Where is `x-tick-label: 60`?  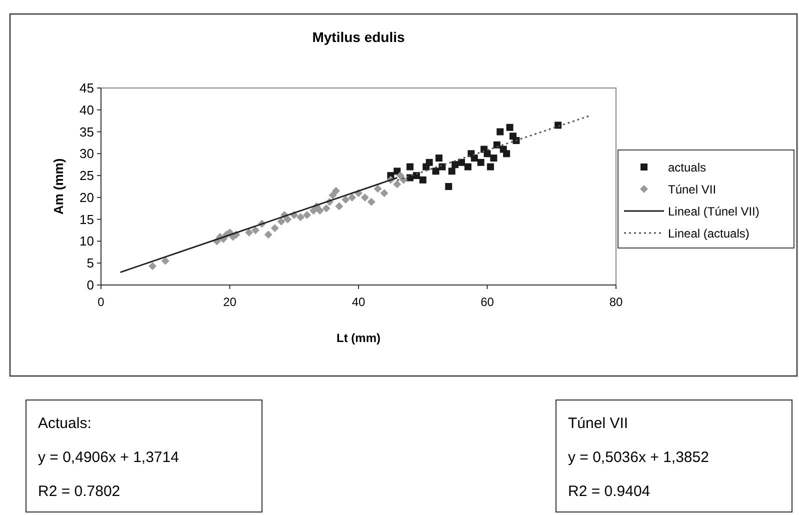 x-tick-label: 60 is located at coordinates (487, 302).